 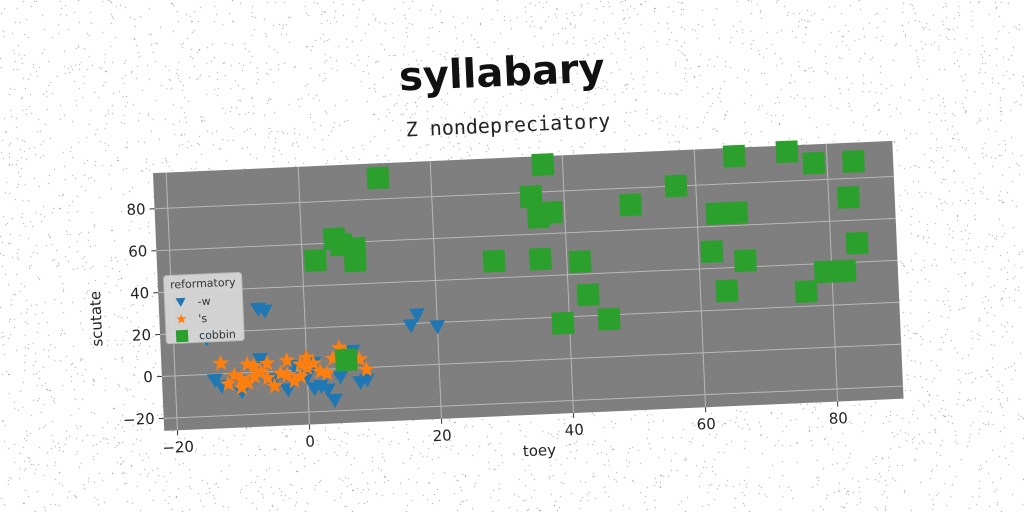 I want to click on chart-title: syllabary, so click(x=502, y=73).